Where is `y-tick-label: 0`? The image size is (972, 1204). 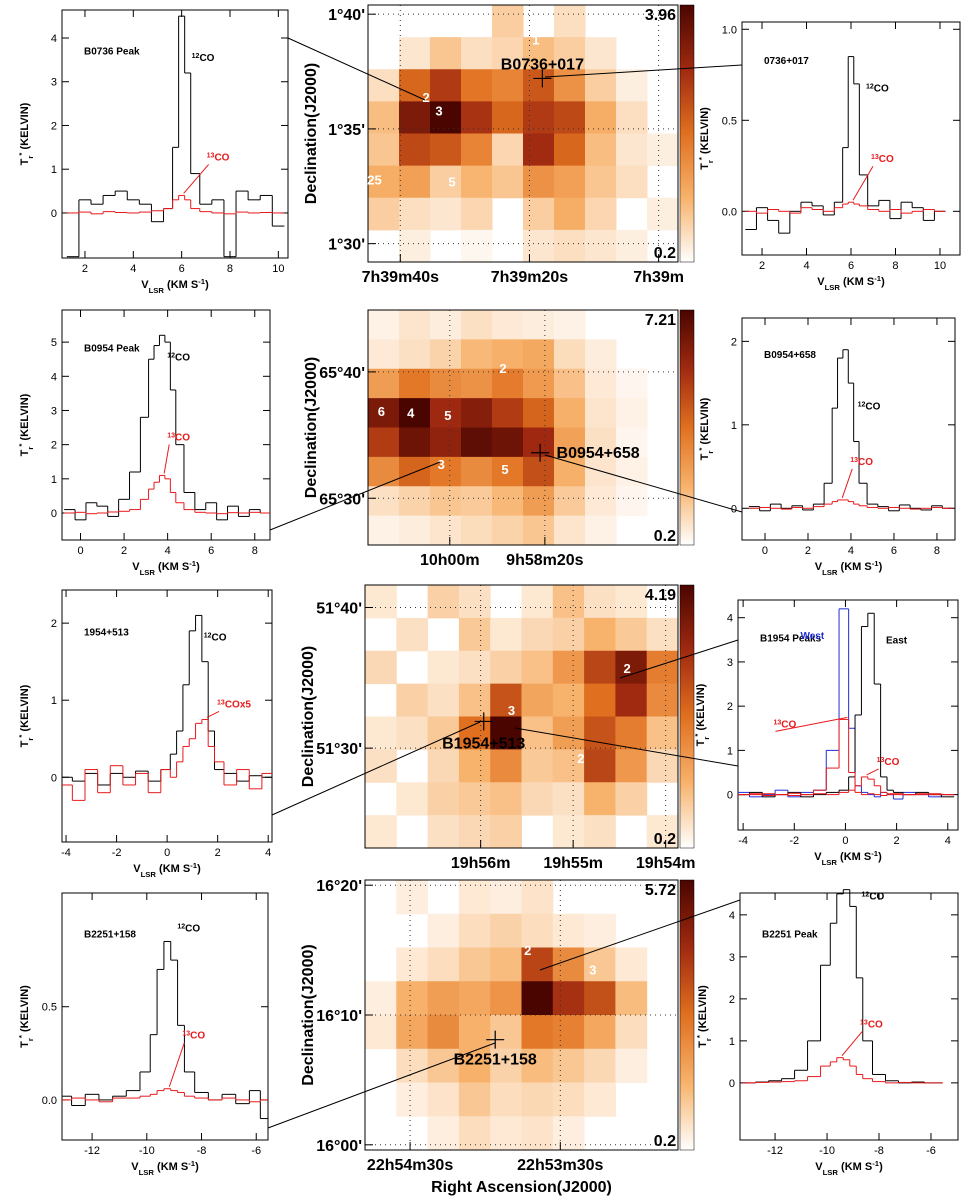 y-tick-label: 0 is located at coordinates (732, 1084).